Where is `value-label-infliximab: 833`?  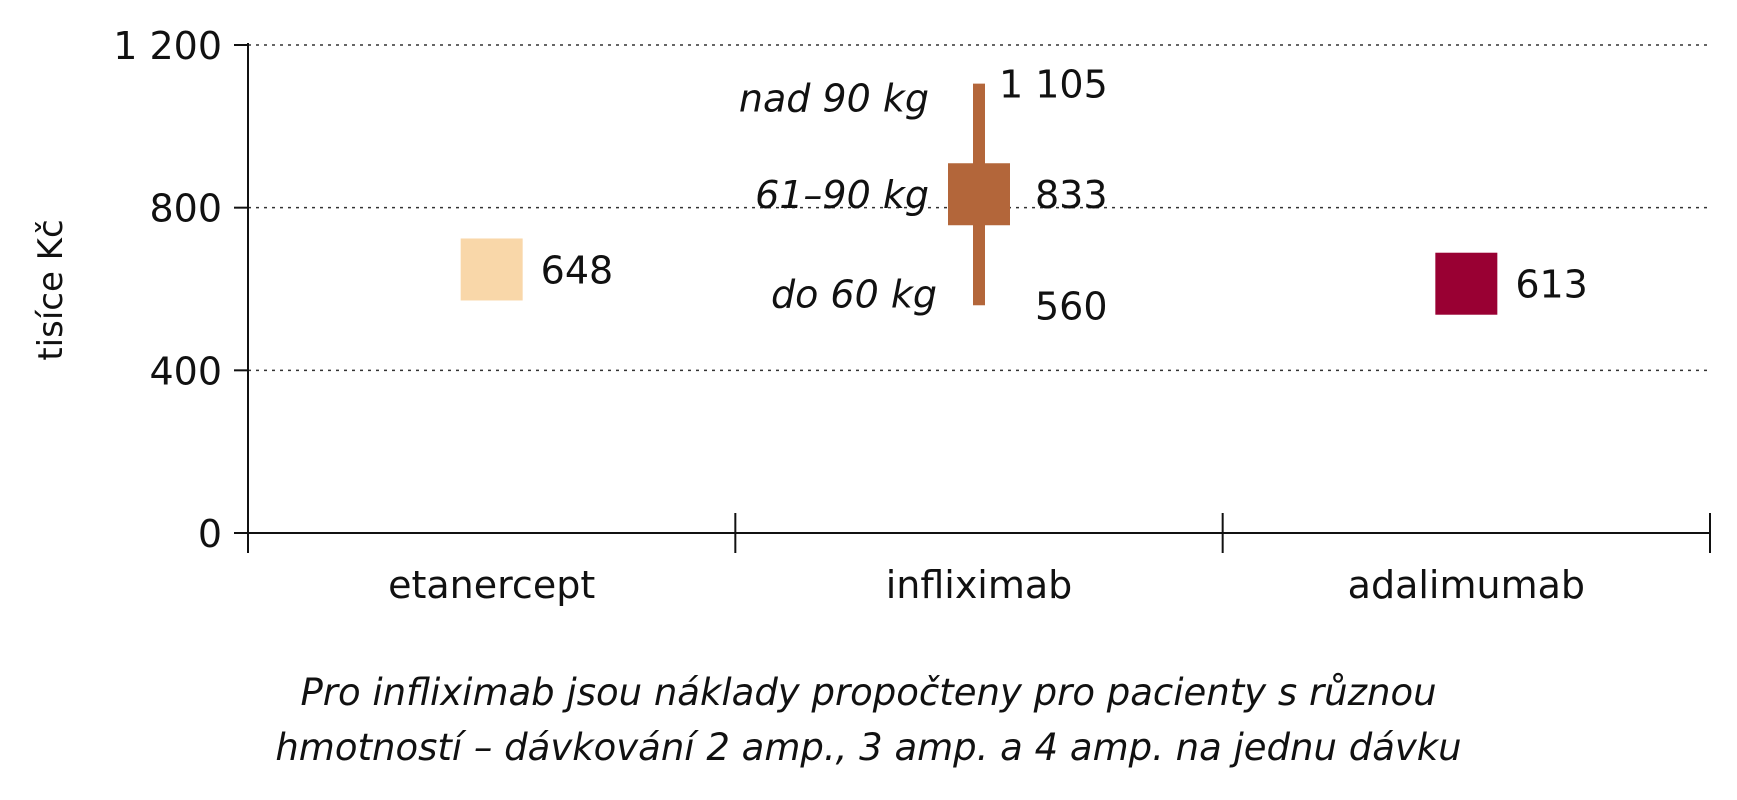 value-label-infliximab: 833 is located at coordinates (1071, 195).